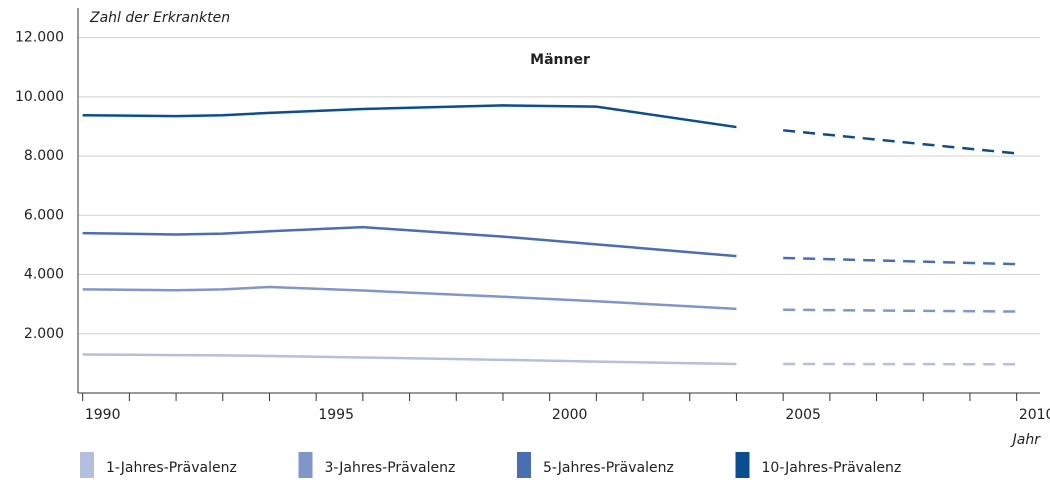 This screenshot has height=486, width=1050. What do you see at coordinates (39, 38) in the screenshot?
I see `y-tick-label: 12.000` at bounding box center [39, 38].